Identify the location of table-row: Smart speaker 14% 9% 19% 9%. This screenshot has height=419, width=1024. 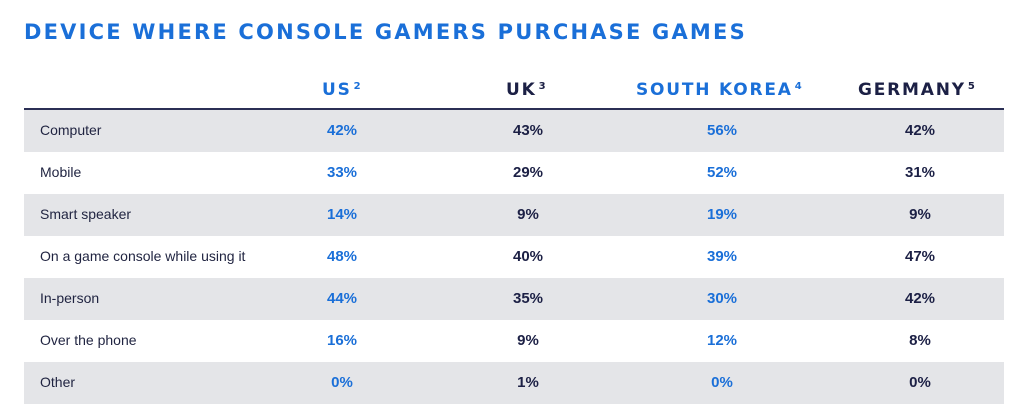
(514, 215).